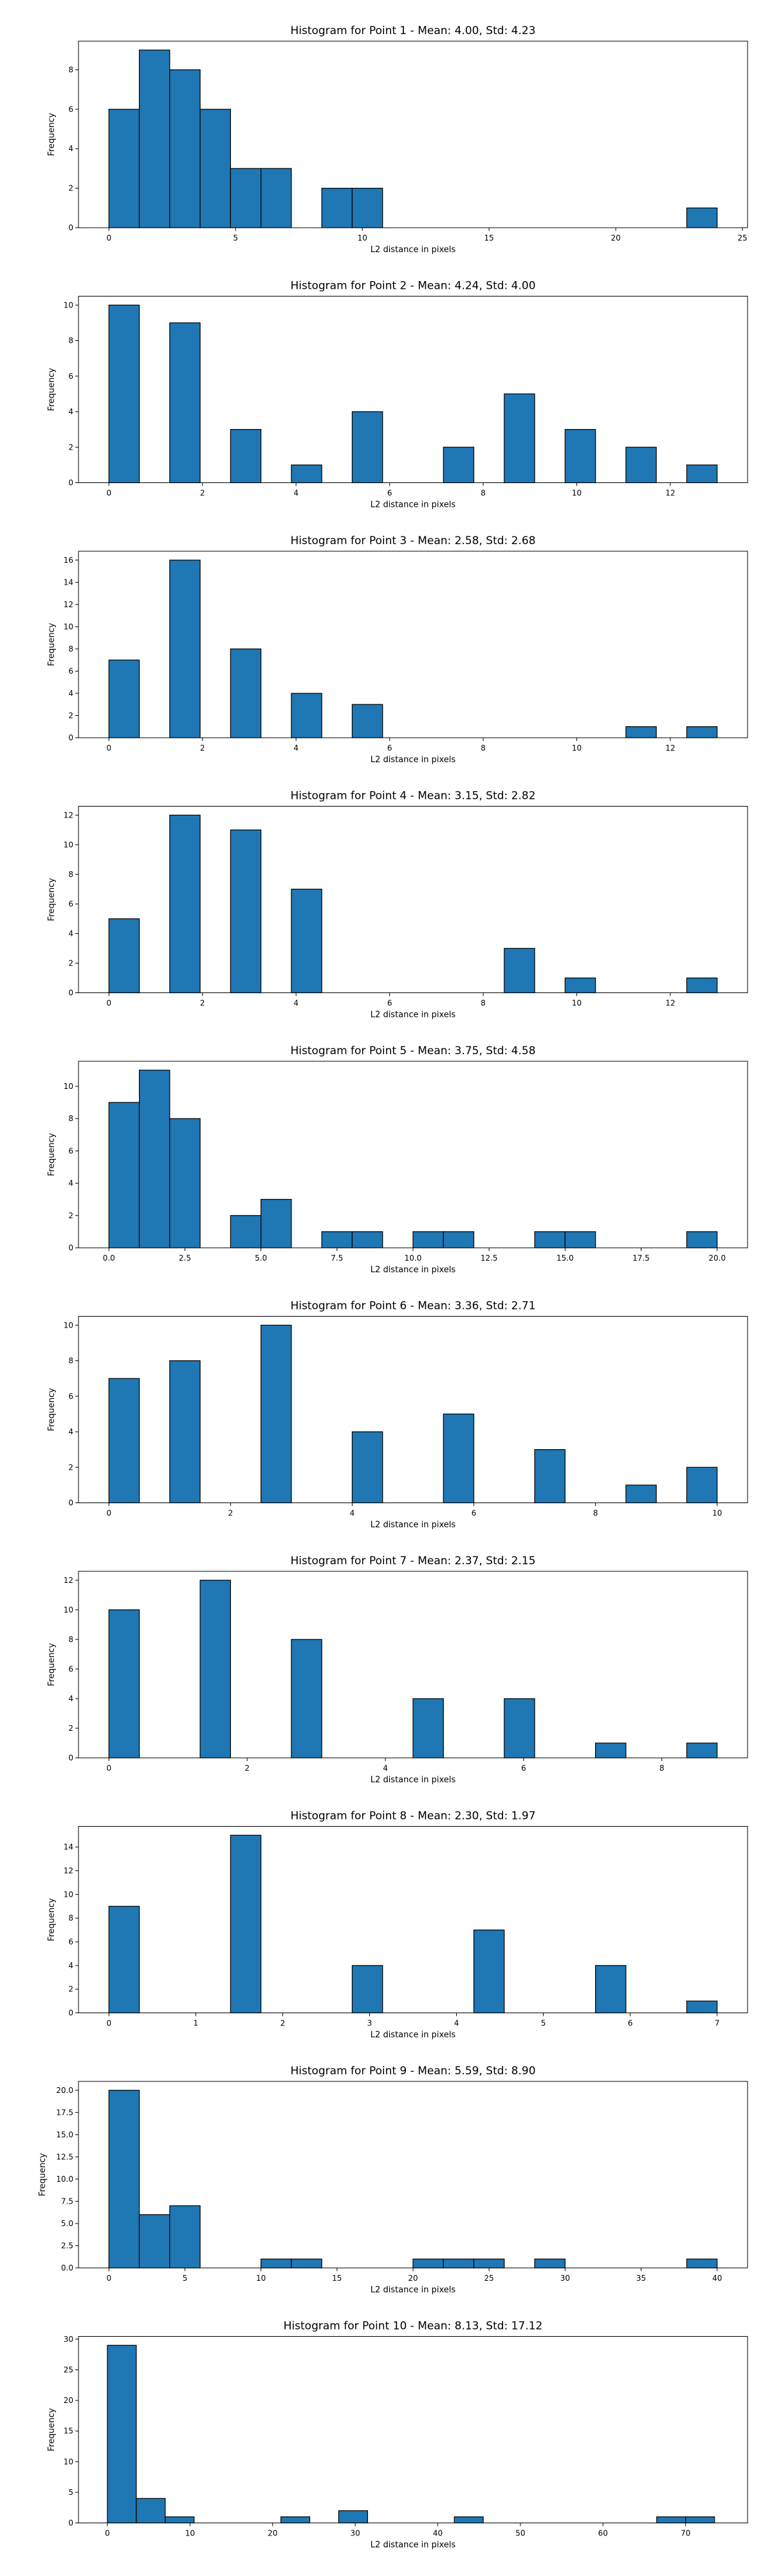 The width and height of the screenshot is (772, 2576). What do you see at coordinates (520, 2533) in the screenshot?
I see `x-tick-label: 50` at bounding box center [520, 2533].